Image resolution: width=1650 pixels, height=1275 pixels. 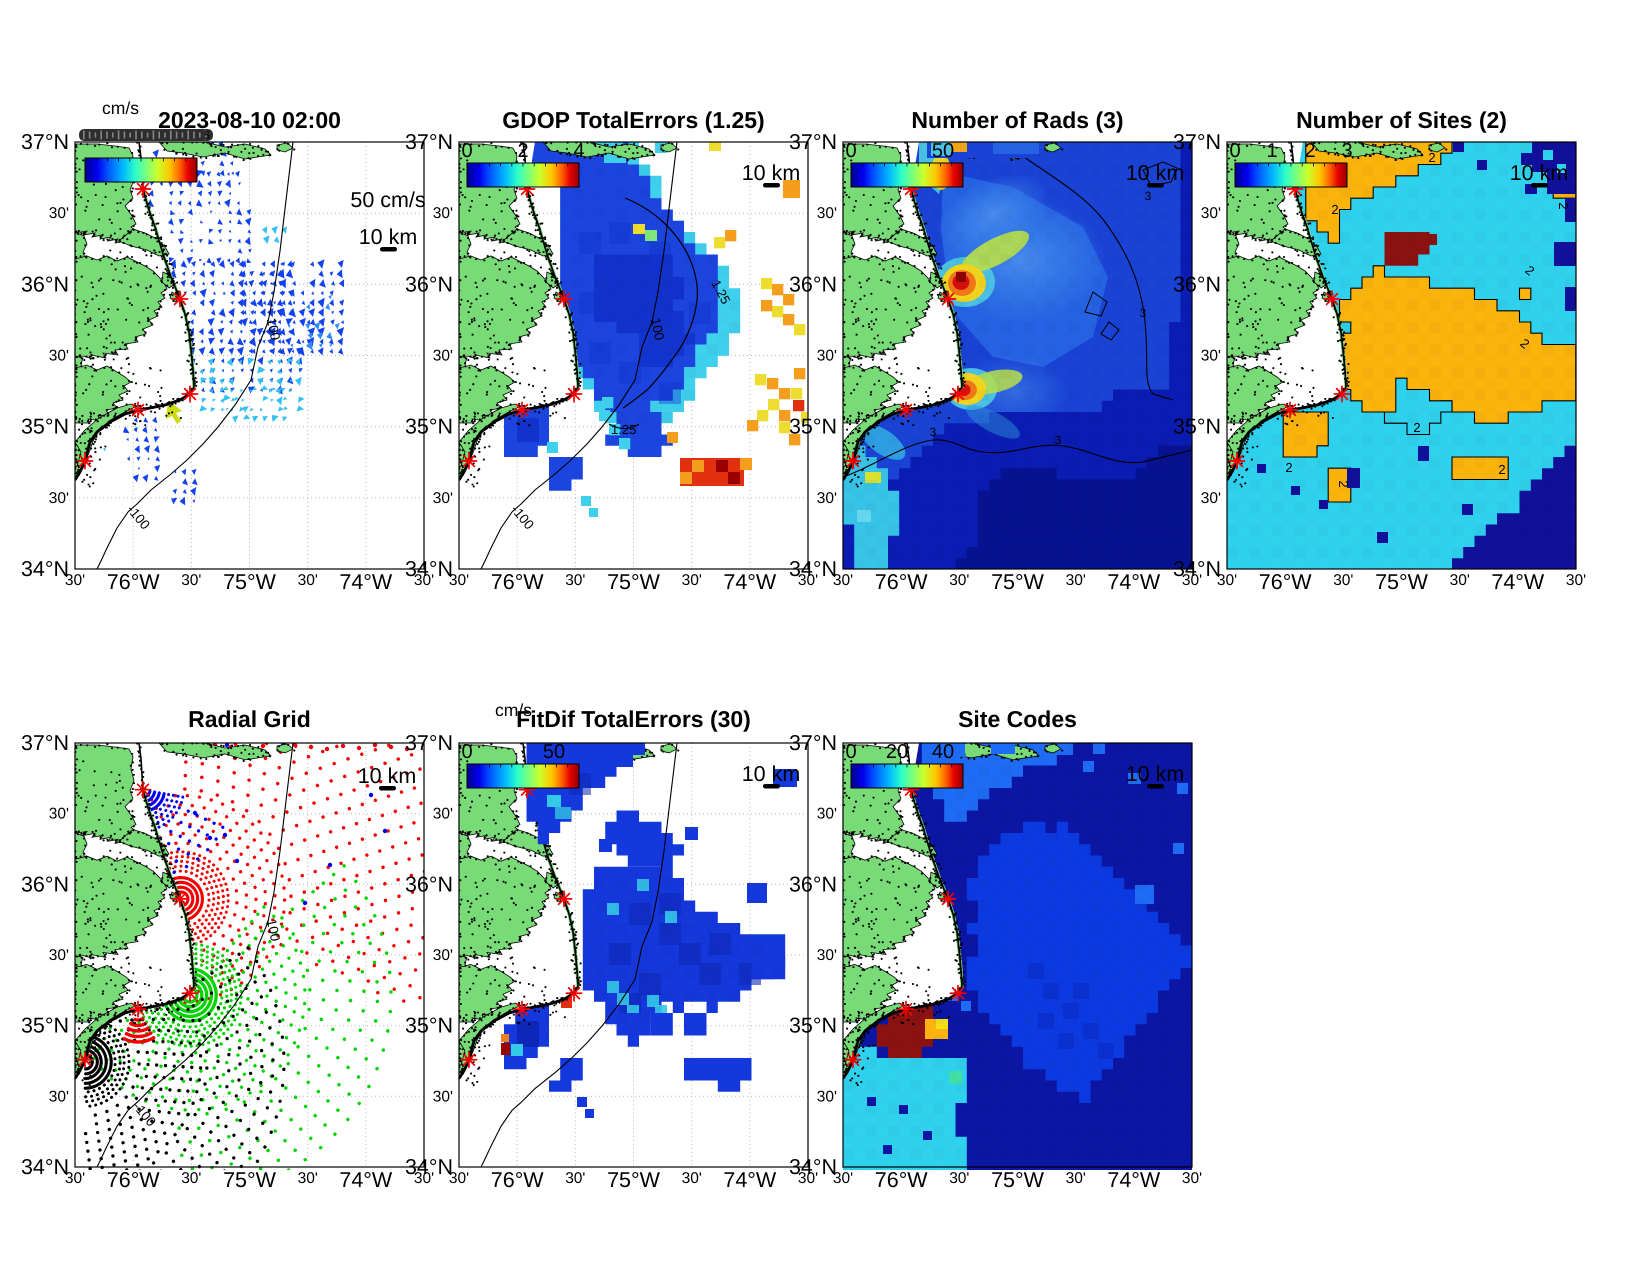 I want to click on svg-text: Site Codes, so click(x=1017, y=719).